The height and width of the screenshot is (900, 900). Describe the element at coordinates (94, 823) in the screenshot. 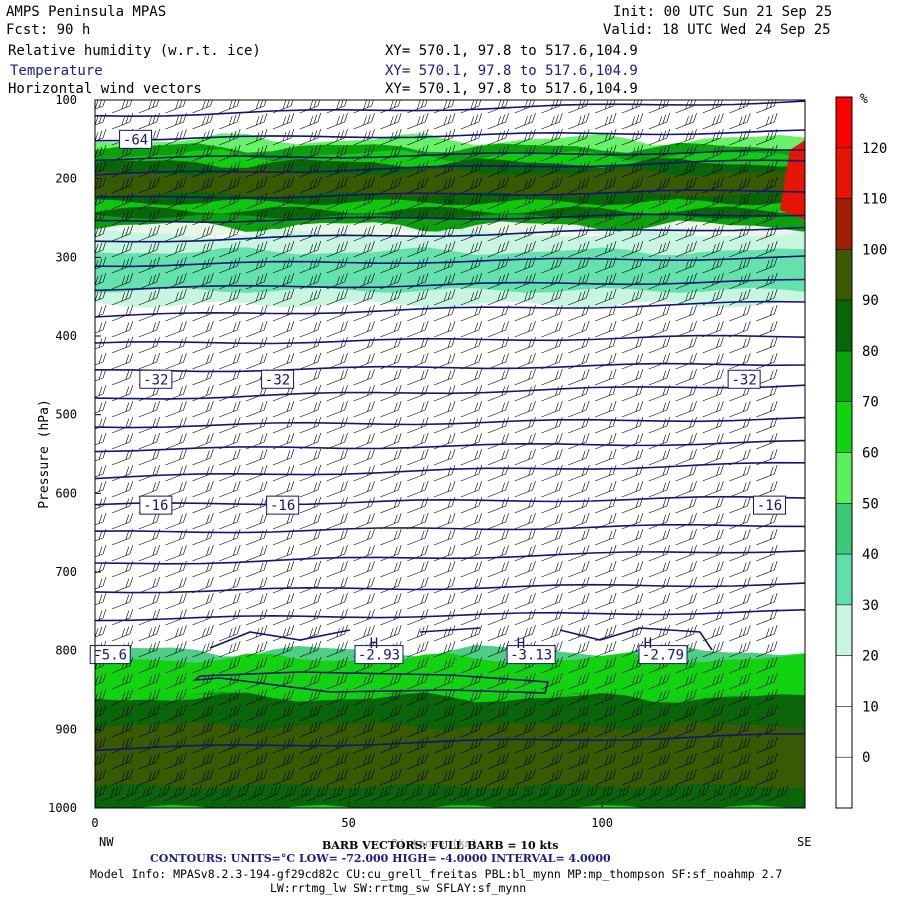

I see `x-tick-label: 0` at that location.